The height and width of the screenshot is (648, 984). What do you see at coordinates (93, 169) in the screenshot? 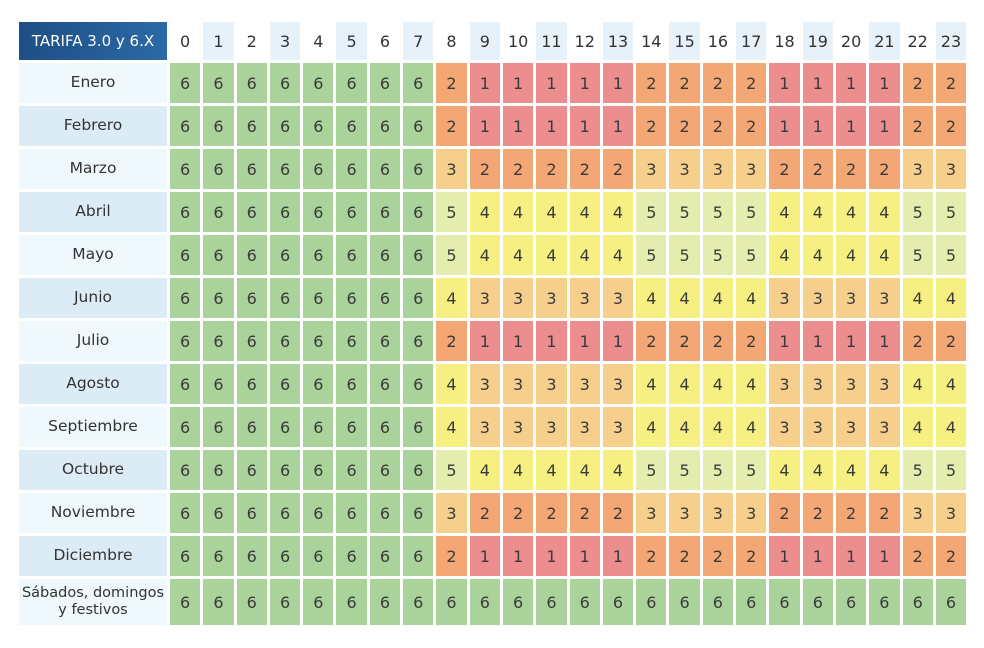
I see `row-label-2: Marzo` at bounding box center [93, 169].